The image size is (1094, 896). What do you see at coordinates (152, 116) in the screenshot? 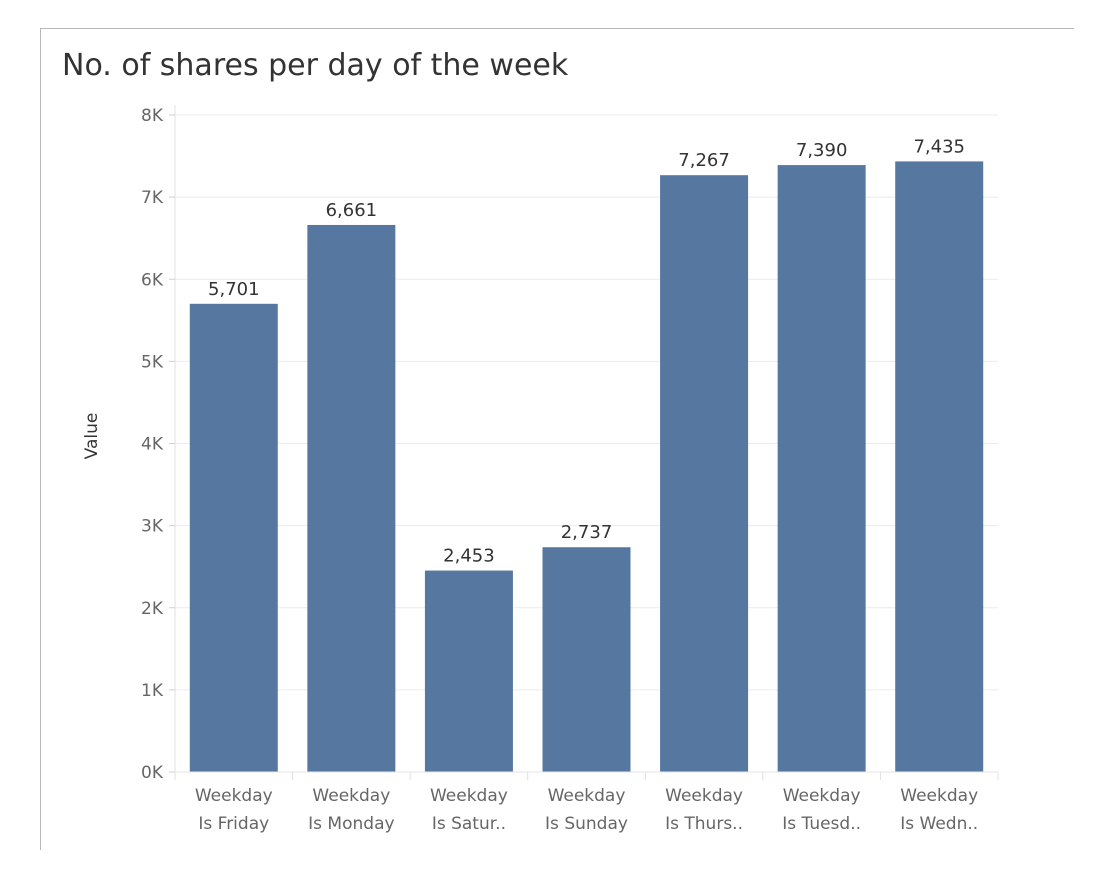
I see `y-tick-label: 8K` at bounding box center [152, 116].